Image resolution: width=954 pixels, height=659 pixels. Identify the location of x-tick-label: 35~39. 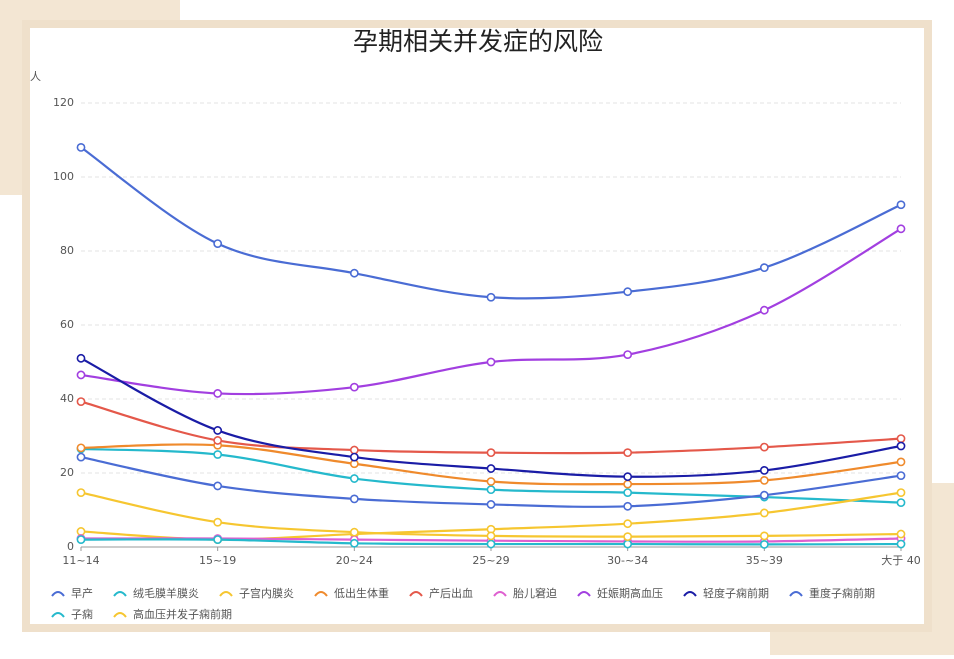
(764, 560).